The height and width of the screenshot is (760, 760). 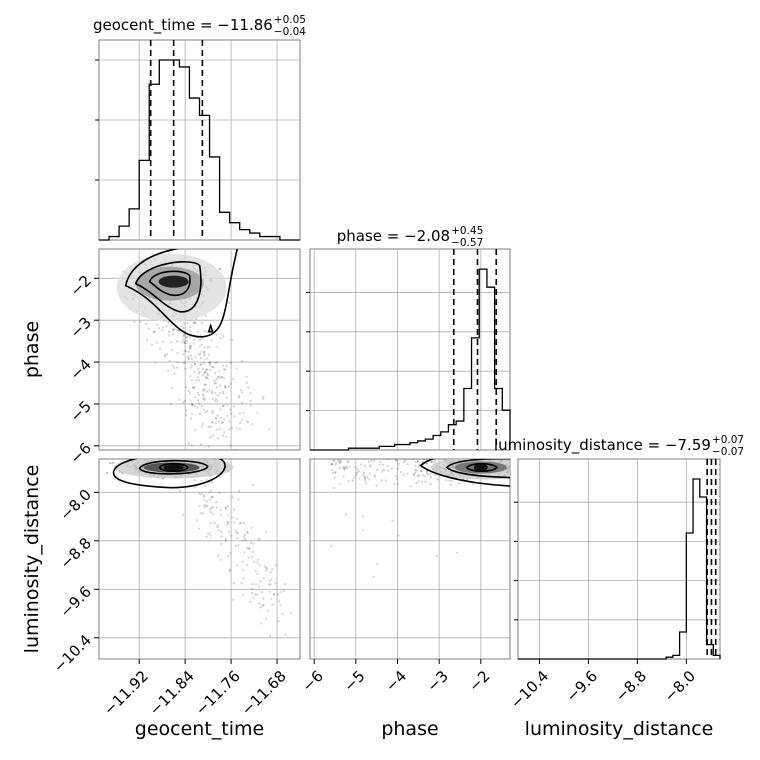 What do you see at coordinates (81, 453) in the screenshot?
I see `y-tick-label: −6` at bounding box center [81, 453].